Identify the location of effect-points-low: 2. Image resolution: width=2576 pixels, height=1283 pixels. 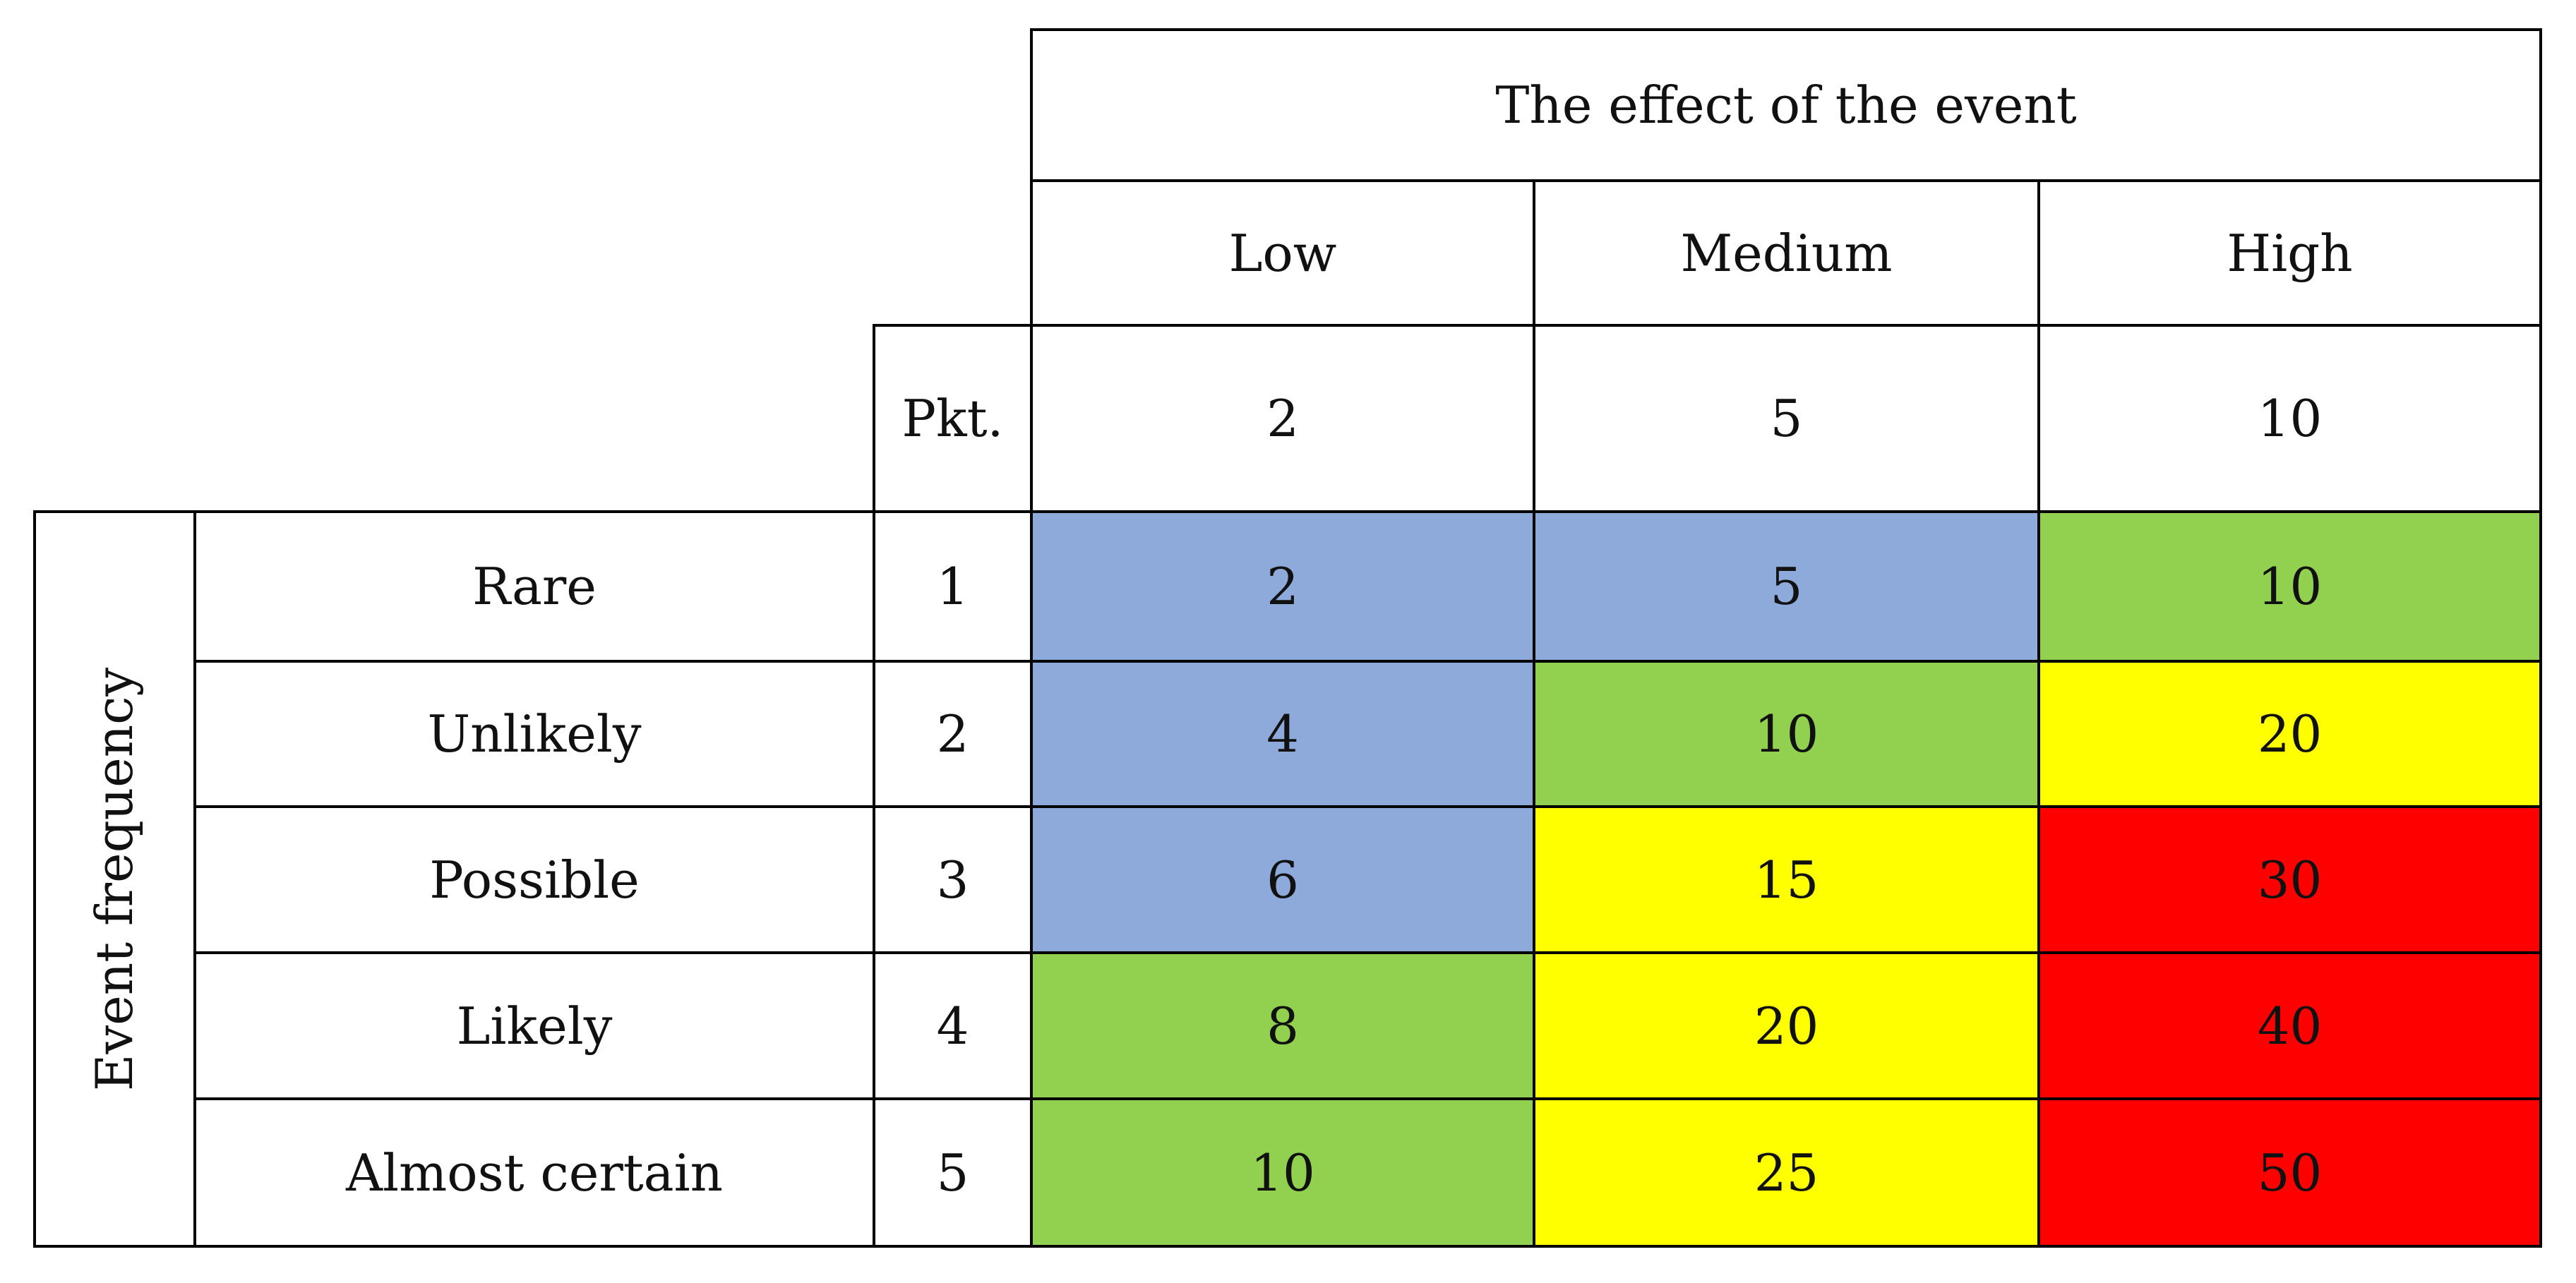
(1282, 418).